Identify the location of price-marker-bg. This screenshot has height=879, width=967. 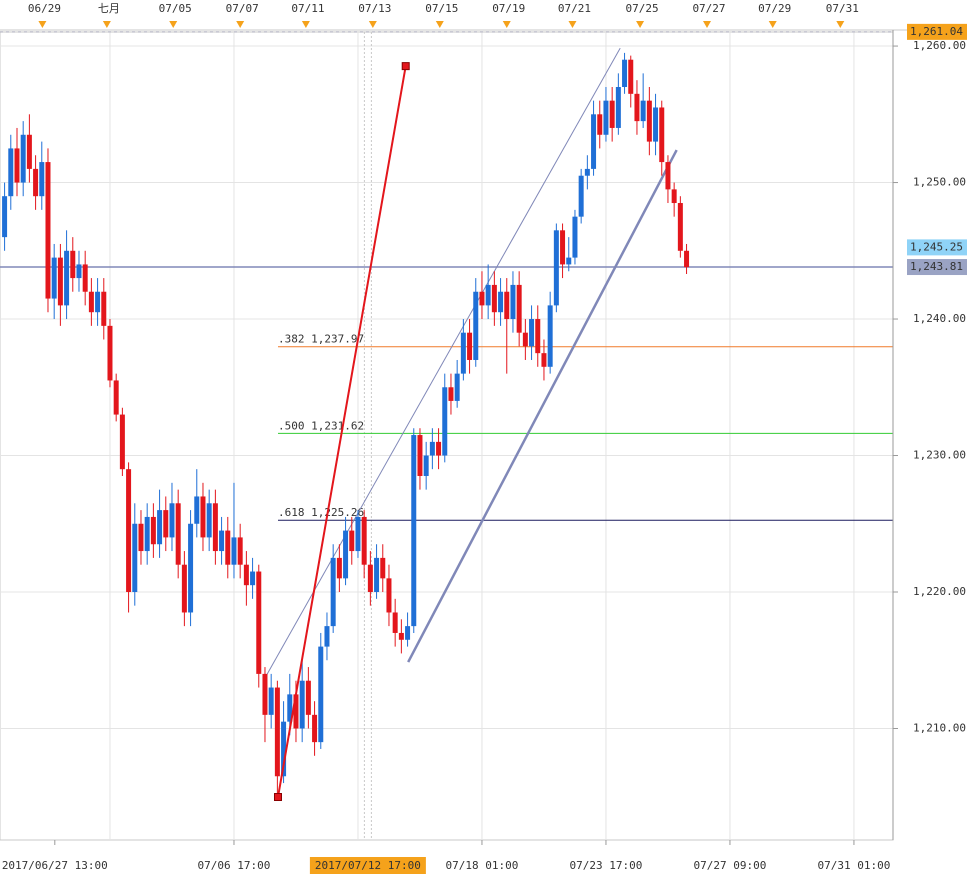
(937, 247).